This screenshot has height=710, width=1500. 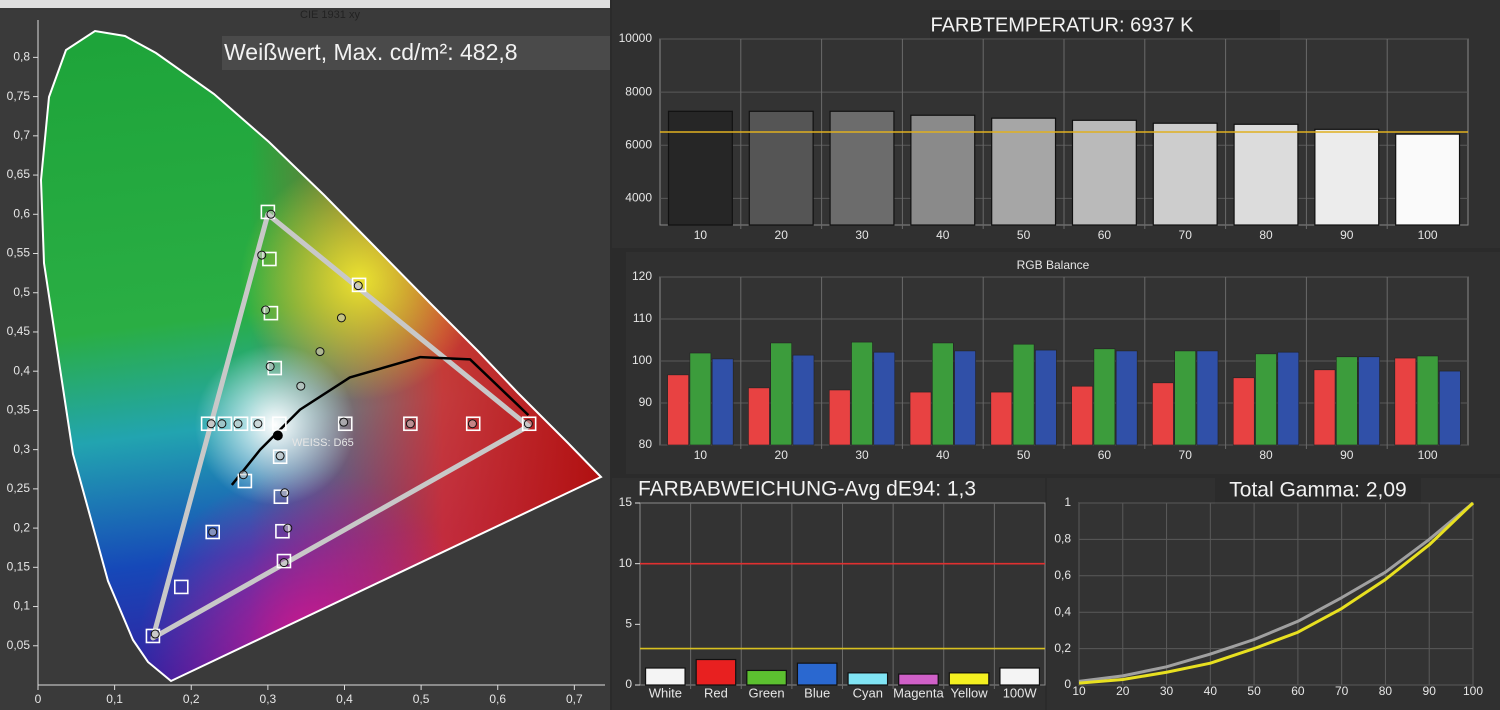 I want to click on y-tick-label: 0,7, so click(x=21, y=135).